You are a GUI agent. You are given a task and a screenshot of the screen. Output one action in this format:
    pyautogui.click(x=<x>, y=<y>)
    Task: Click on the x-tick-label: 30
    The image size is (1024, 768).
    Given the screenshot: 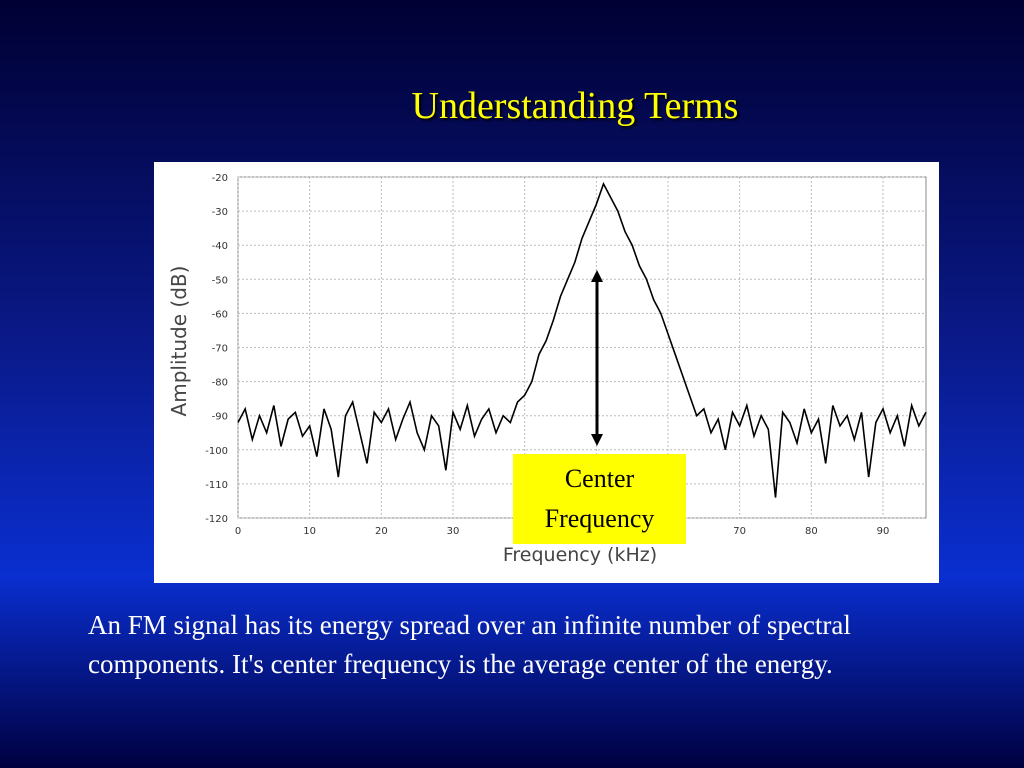 What is the action you would take?
    pyautogui.click(x=453, y=531)
    